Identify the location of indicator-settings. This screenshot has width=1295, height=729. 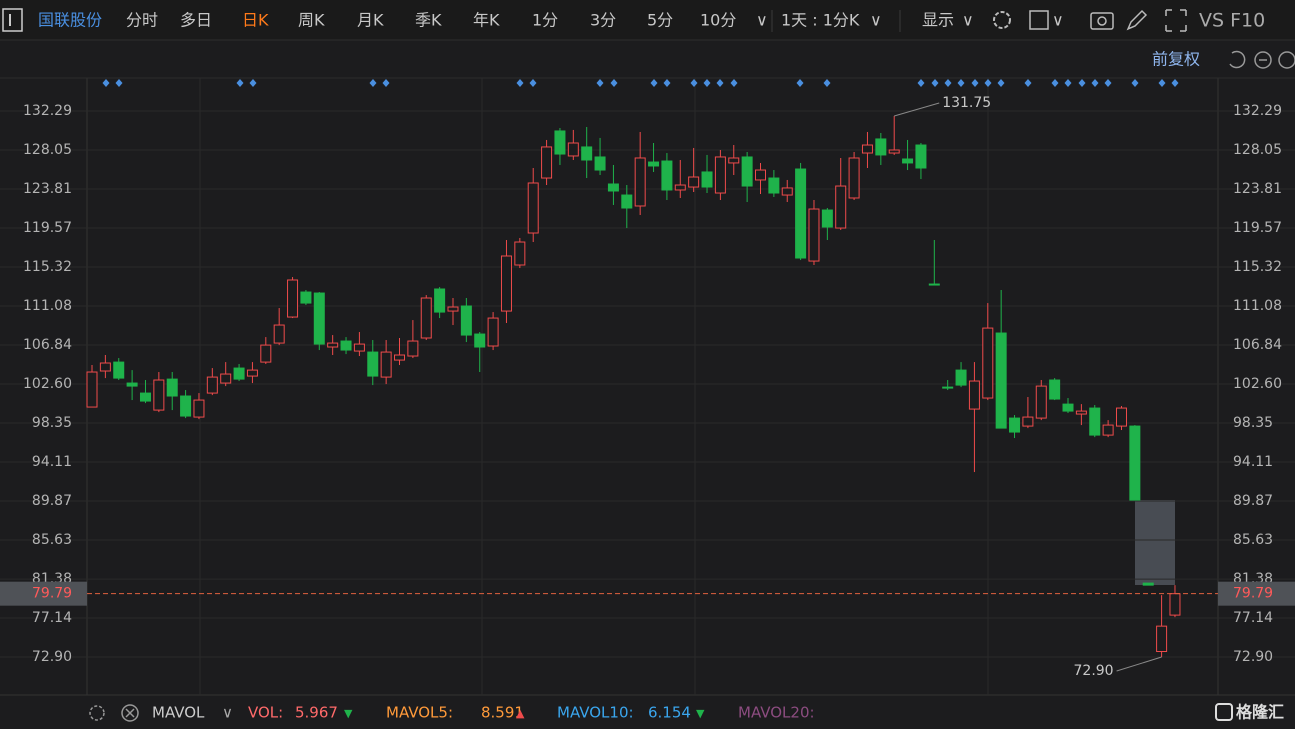
(97, 713).